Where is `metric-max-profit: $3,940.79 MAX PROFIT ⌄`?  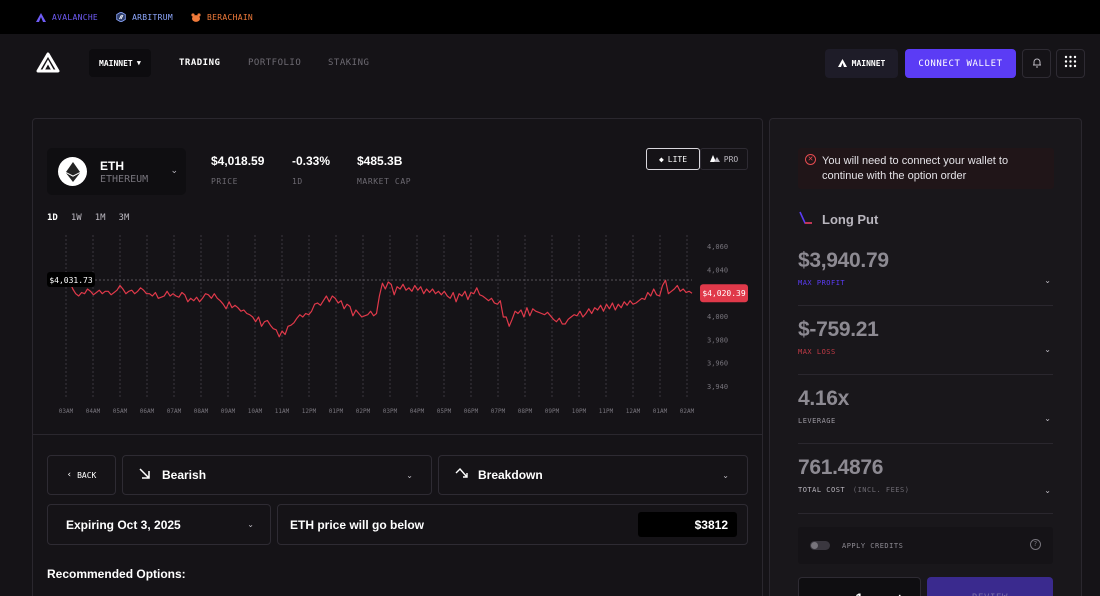
metric-max-profit: $3,940.79 MAX PROFIT ⌄ is located at coordinates (925, 277).